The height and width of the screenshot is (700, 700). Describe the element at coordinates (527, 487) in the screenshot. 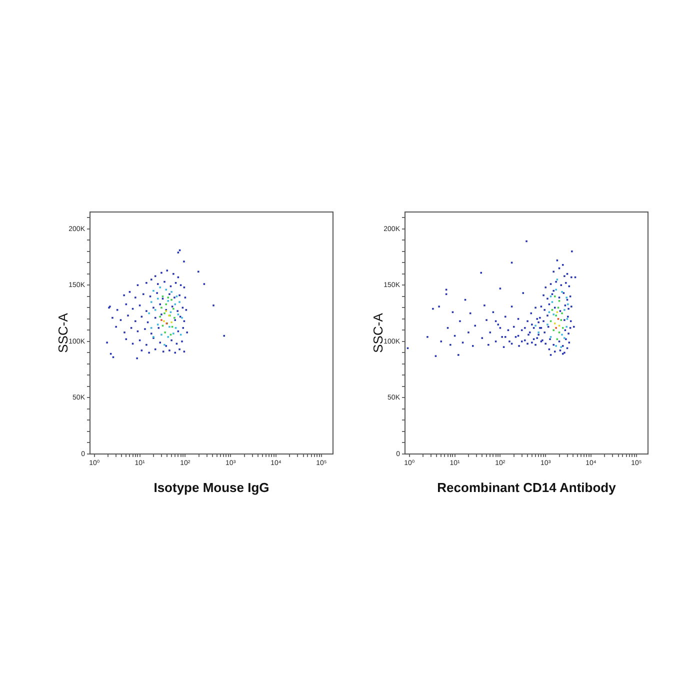

I see `x-axis-title: Recombinant CD14 Antibody` at that location.